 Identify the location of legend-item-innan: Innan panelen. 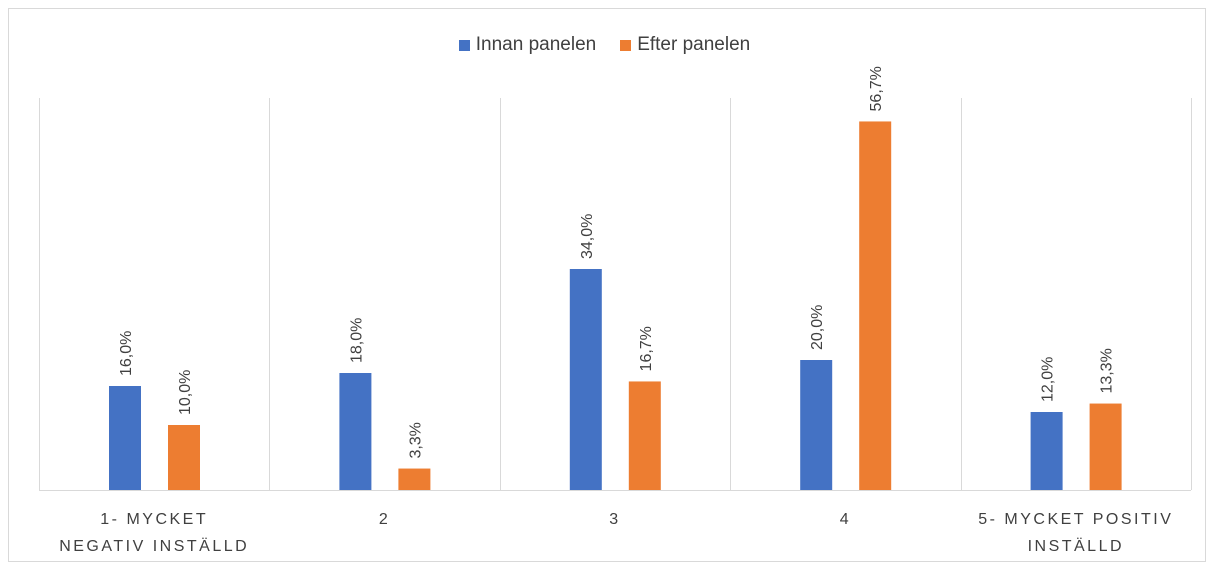
(527, 45).